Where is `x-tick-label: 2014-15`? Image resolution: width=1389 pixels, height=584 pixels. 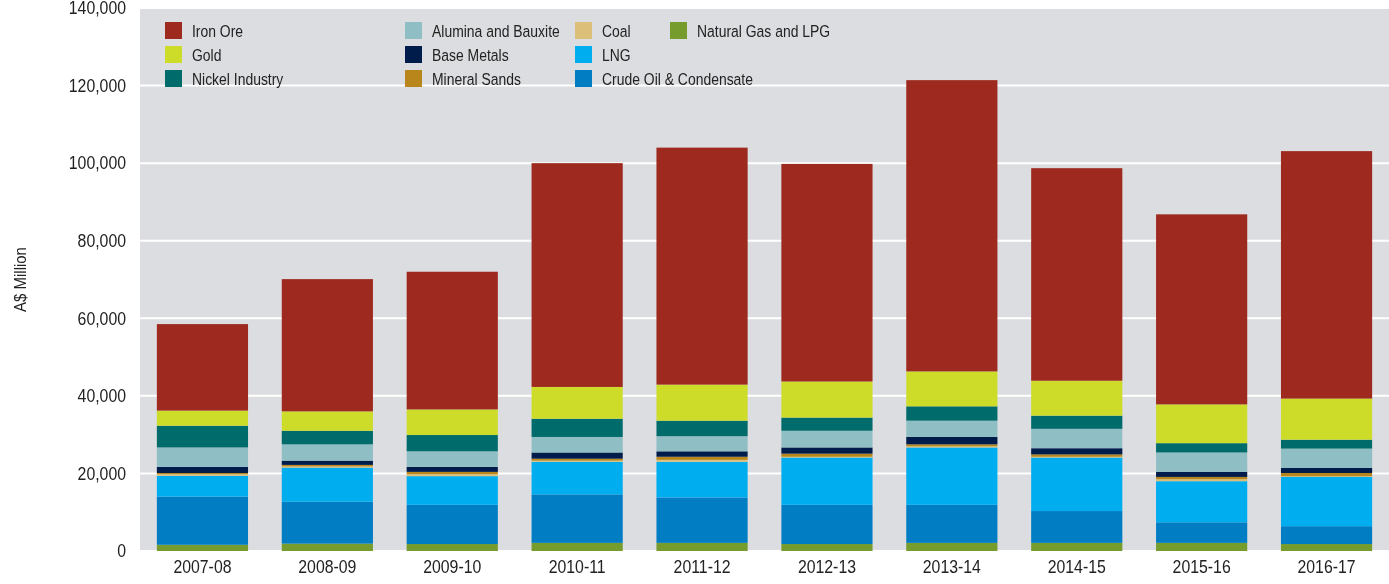
x-tick-label: 2014-15 is located at coordinates (1076, 567).